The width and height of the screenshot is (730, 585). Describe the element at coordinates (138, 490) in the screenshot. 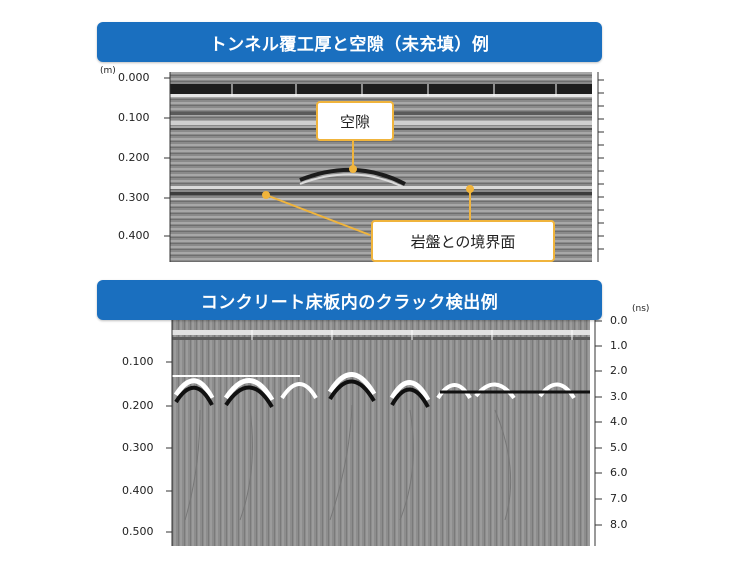

I see `bottom-y-tick: 0.400` at that location.